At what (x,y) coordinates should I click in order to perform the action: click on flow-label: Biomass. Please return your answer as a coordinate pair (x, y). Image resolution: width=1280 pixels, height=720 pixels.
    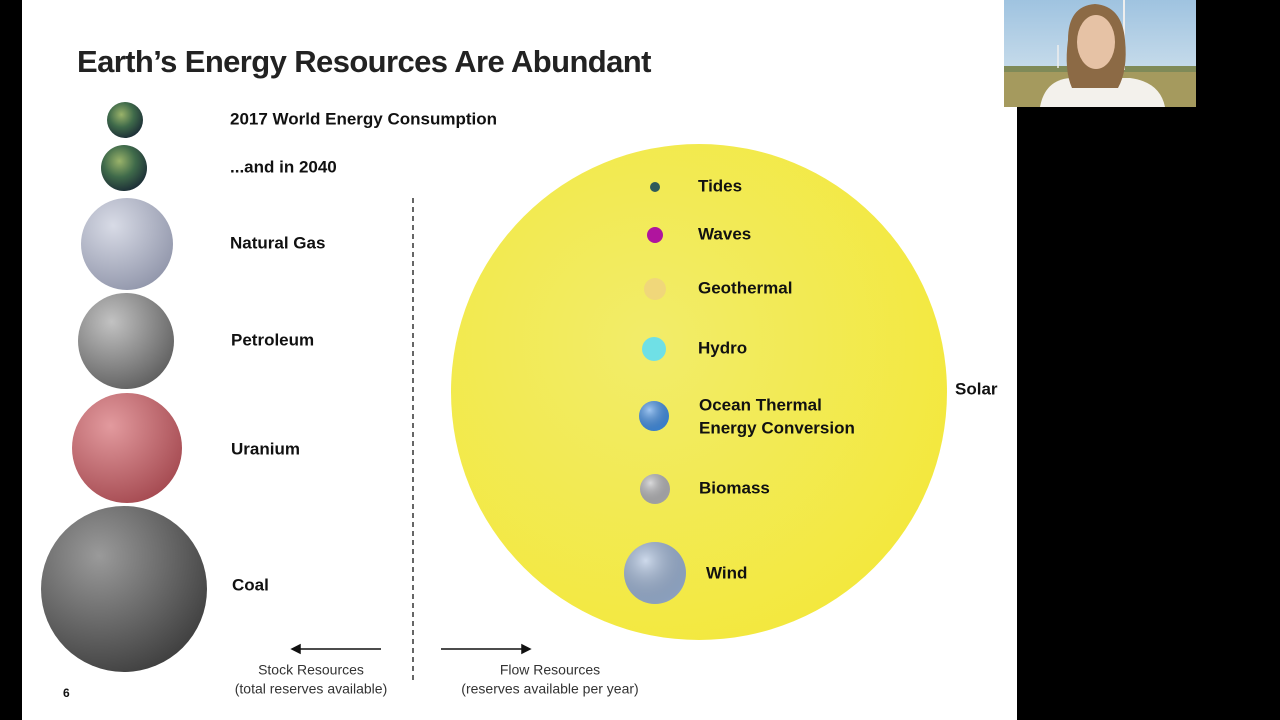
    Looking at the image, I should click on (734, 487).